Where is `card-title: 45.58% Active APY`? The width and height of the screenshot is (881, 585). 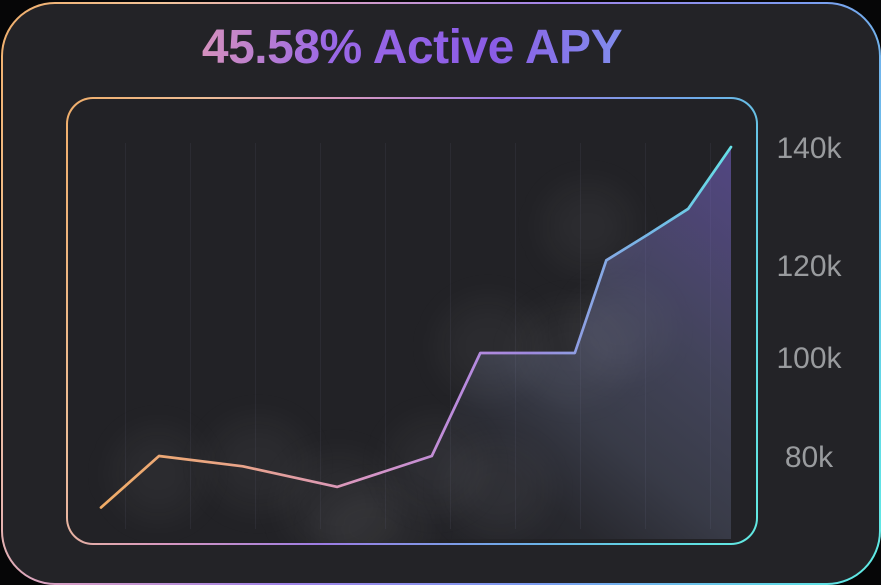 card-title: 45.58% Active APY is located at coordinates (412, 47).